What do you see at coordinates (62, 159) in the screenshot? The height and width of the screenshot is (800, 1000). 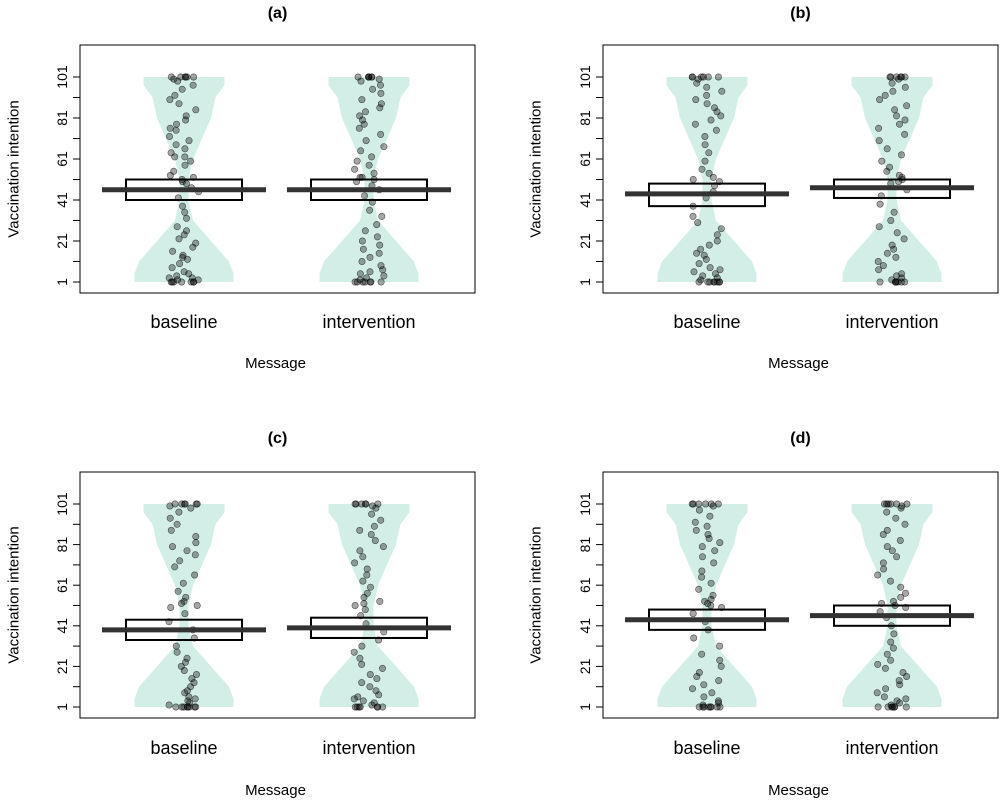 I see `y-tick-label: 61` at bounding box center [62, 159].